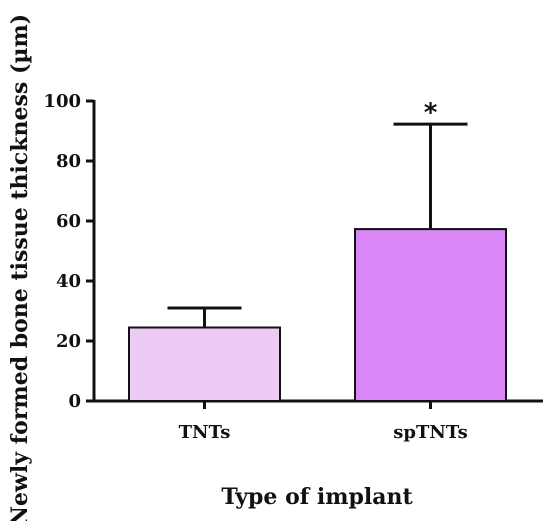 Image resolution: width=550 pixels, height=521 pixels. What do you see at coordinates (317, 497) in the screenshot?
I see `x-axis-title: Type of implant` at bounding box center [317, 497].